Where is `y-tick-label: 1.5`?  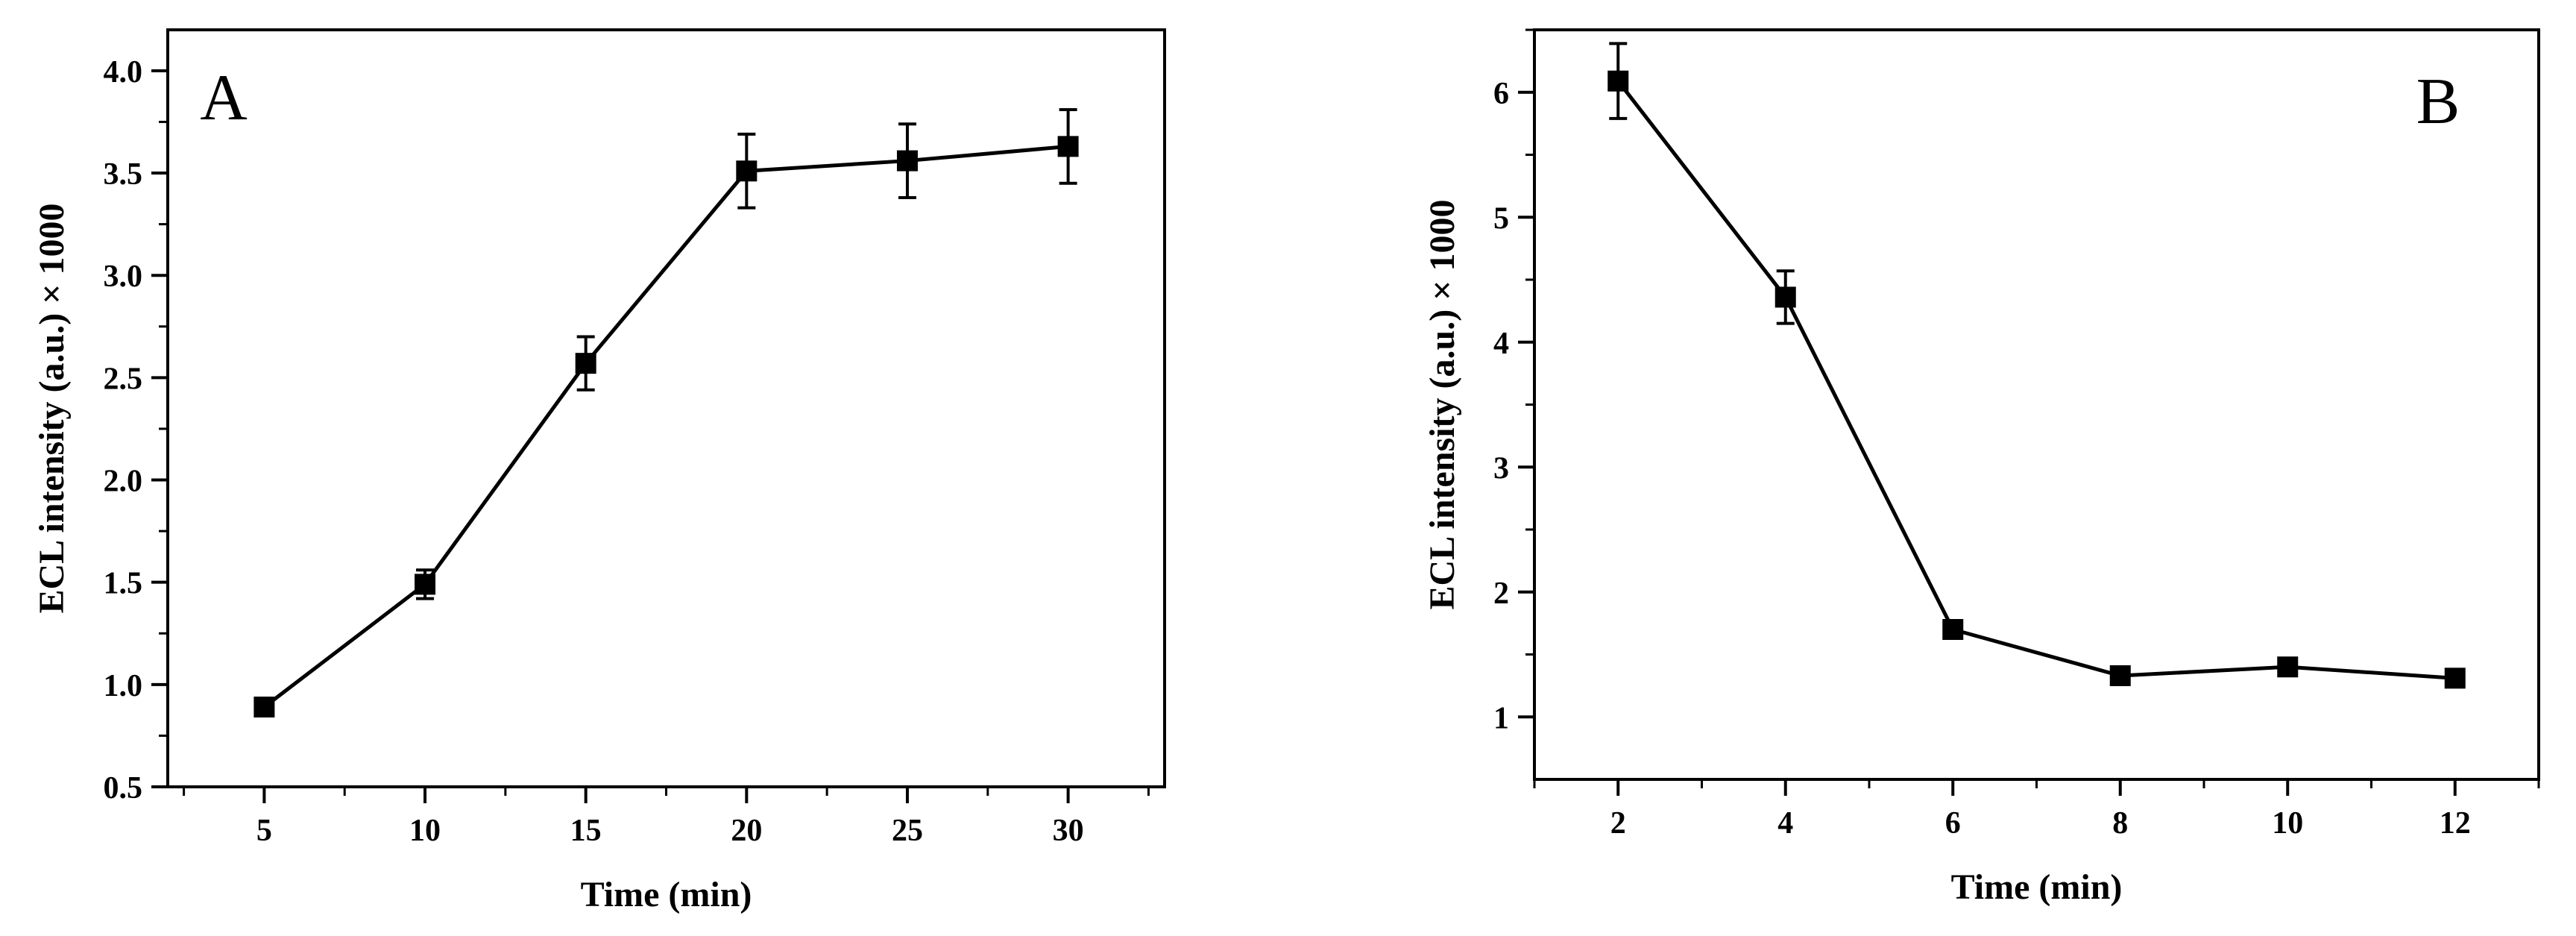 y-tick-label: 1.5 is located at coordinates (124, 584).